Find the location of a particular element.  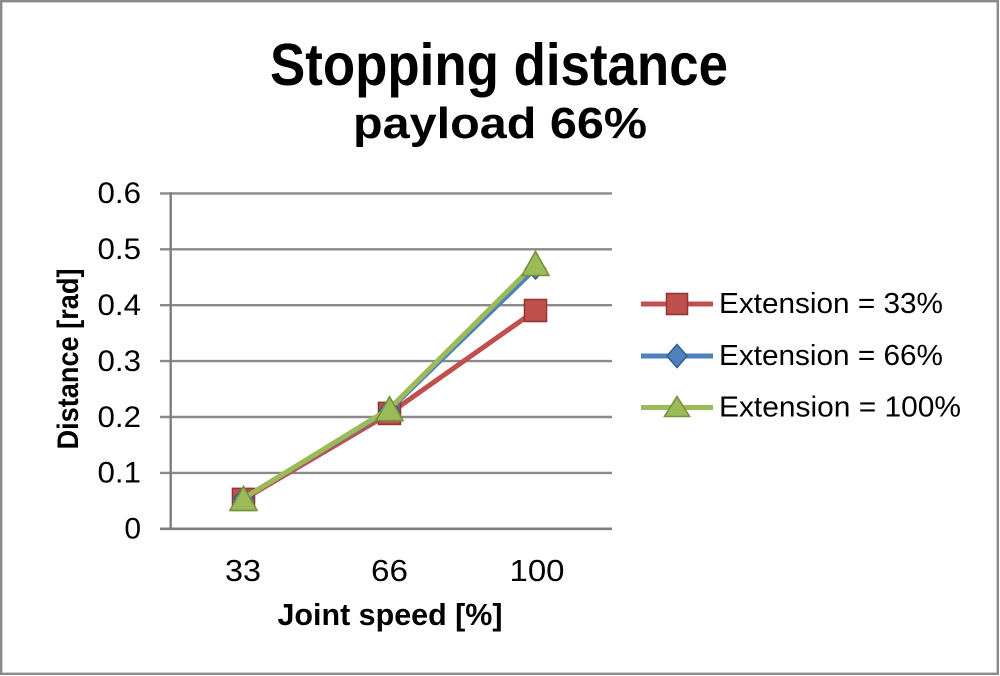

svg-text: Distance [rad] is located at coordinates (68, 359).